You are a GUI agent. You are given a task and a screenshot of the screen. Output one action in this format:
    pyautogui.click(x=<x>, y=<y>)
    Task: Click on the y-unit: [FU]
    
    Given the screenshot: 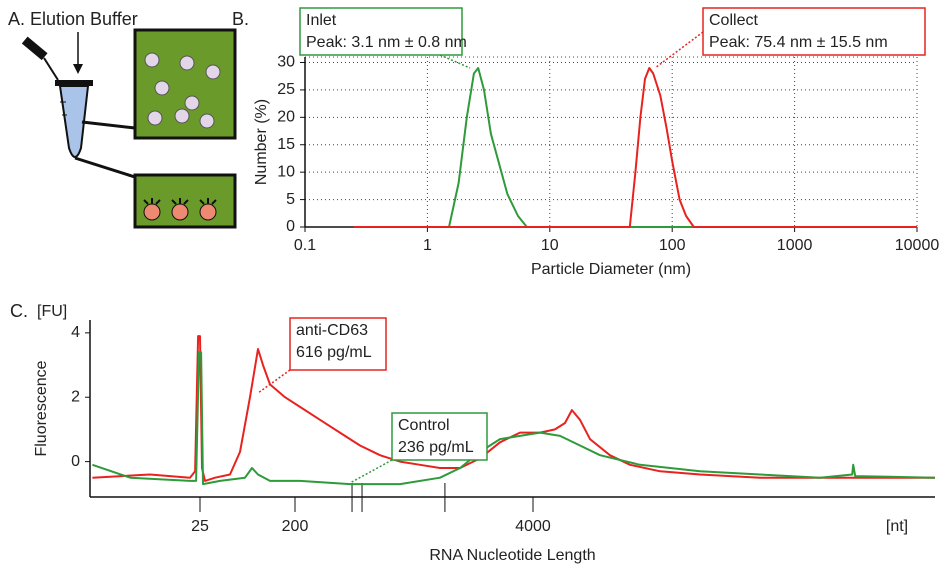 What is the action you would take?
    pyautogui.click(x=52, y=311)
    